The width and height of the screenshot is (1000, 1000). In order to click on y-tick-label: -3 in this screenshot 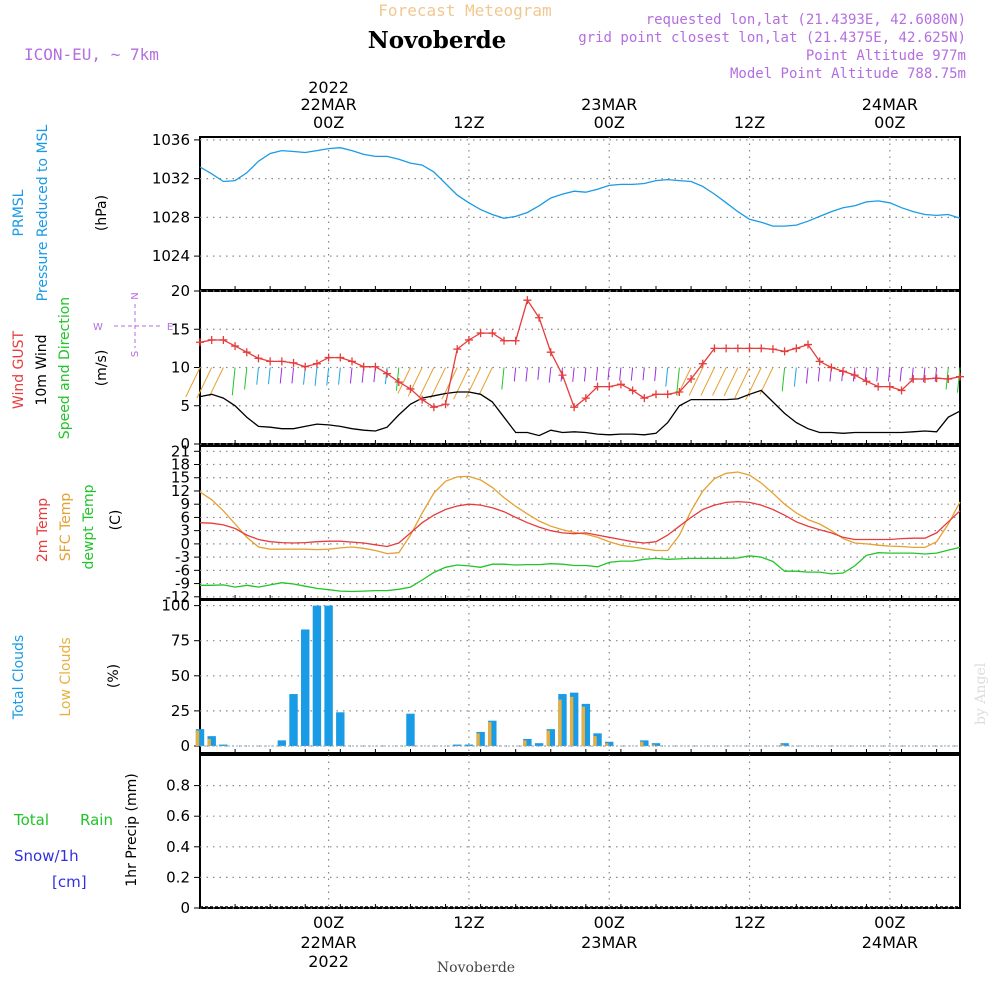, I will do `click(182, 557)`.